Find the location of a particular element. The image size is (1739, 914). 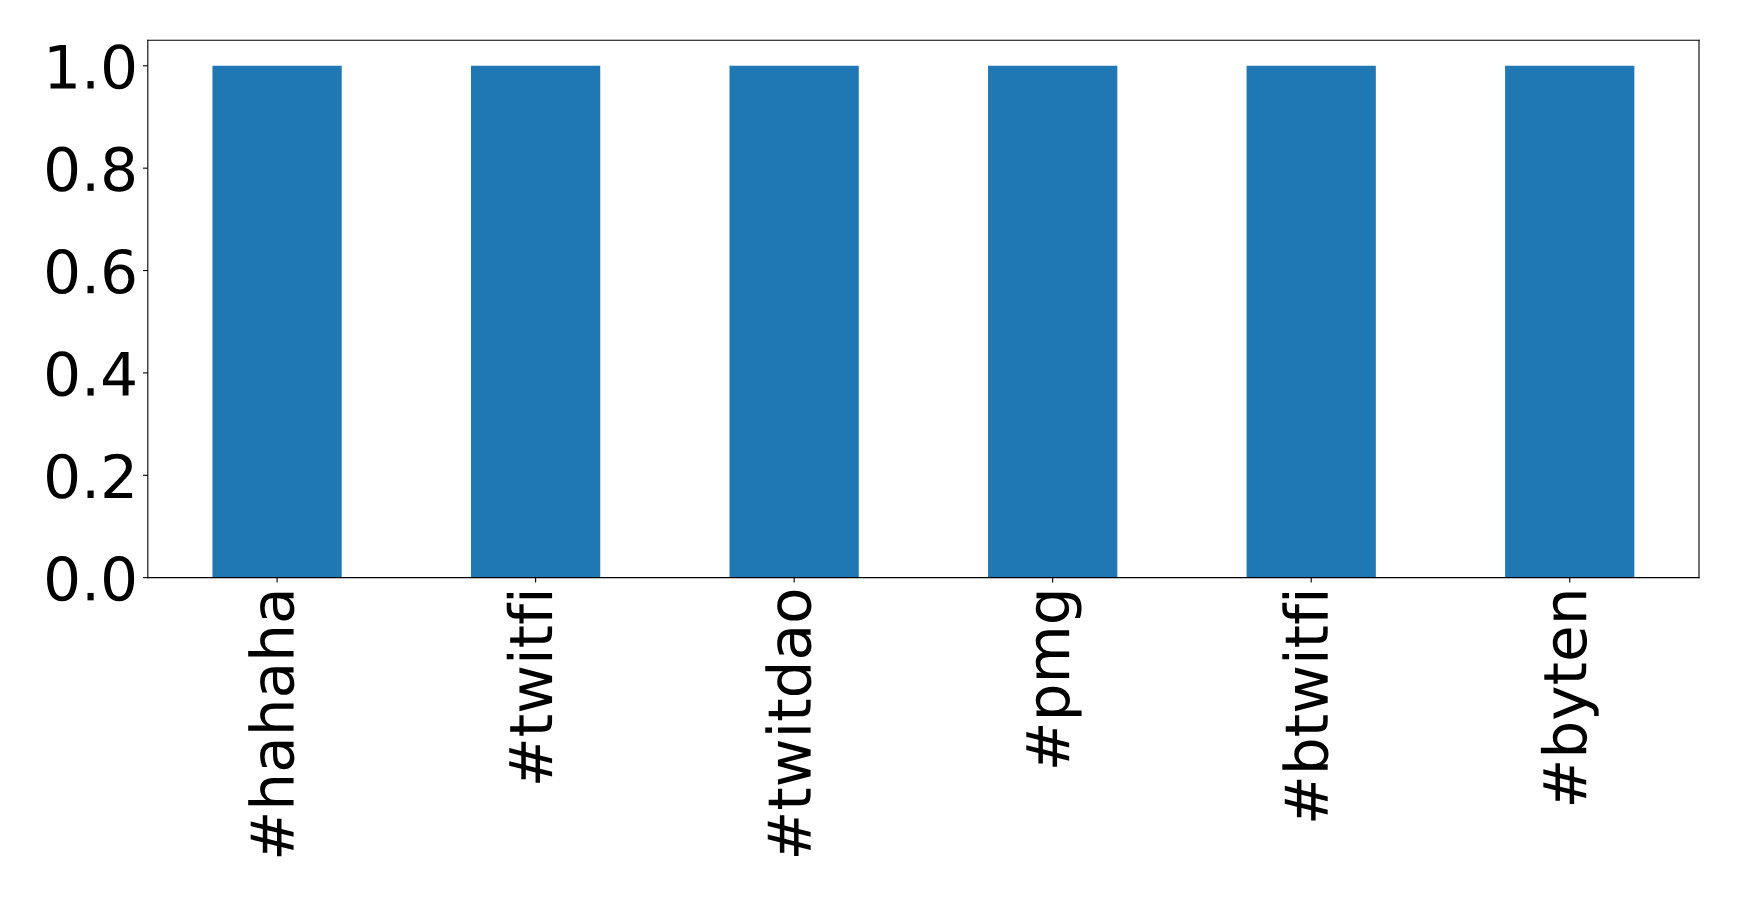

y-tick-label: 0.2 is located at coordinates (90, 476).